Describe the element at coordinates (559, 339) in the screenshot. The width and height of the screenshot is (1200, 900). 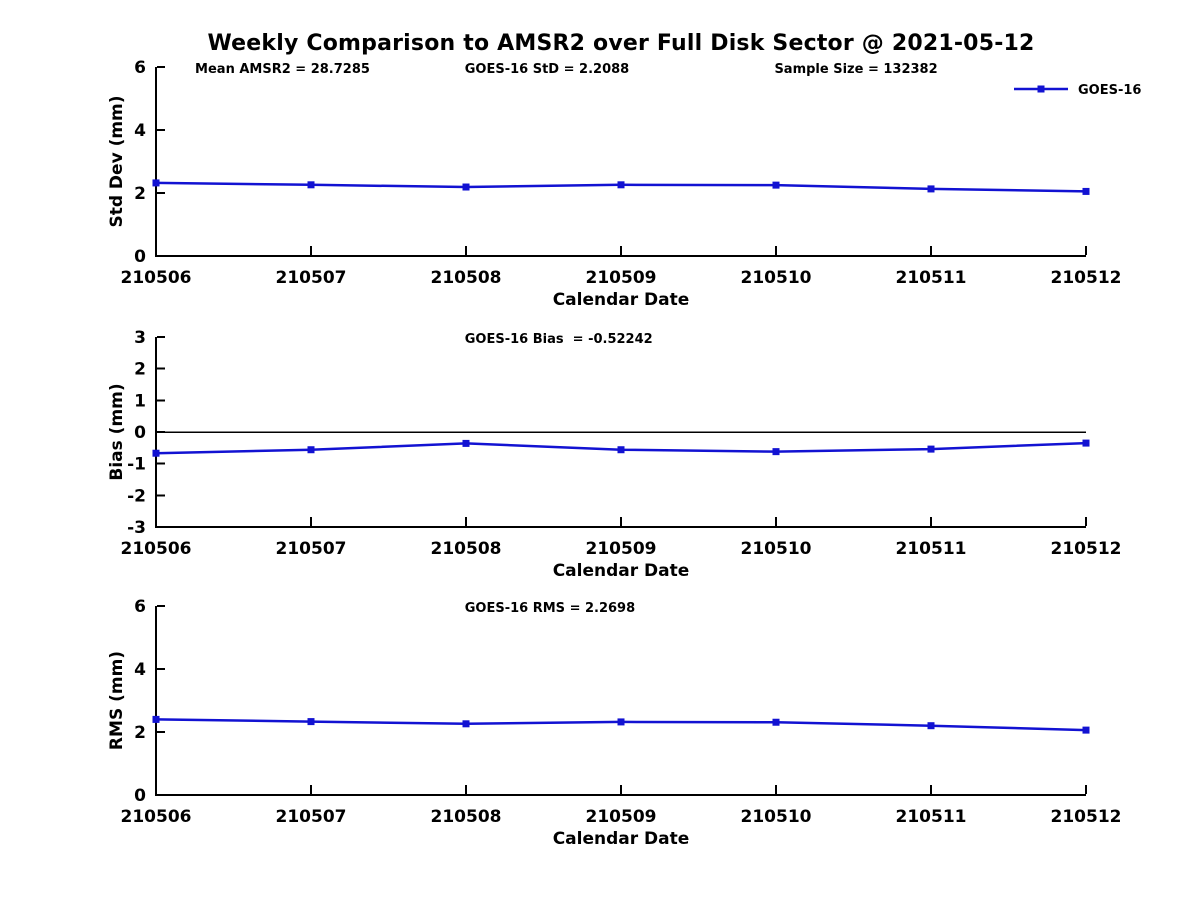
I see `annotation: GOES-16 Bias = -0.52242` at that location.